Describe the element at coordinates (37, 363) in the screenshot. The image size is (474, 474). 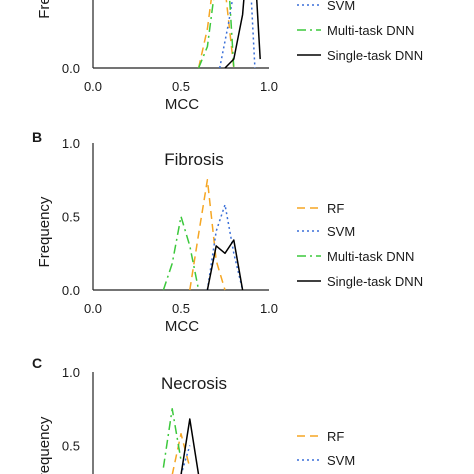
I see `panel-letter: C` at that location.